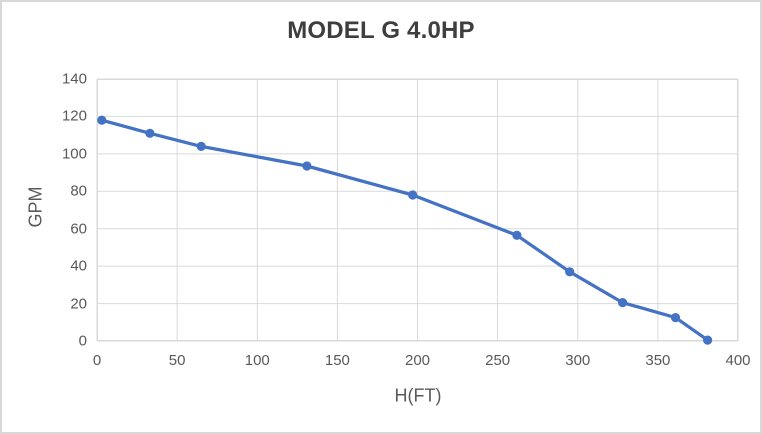 This screenshot has width=762, height=434. I want to click on x-tick-label: 300, so click(578, 360).